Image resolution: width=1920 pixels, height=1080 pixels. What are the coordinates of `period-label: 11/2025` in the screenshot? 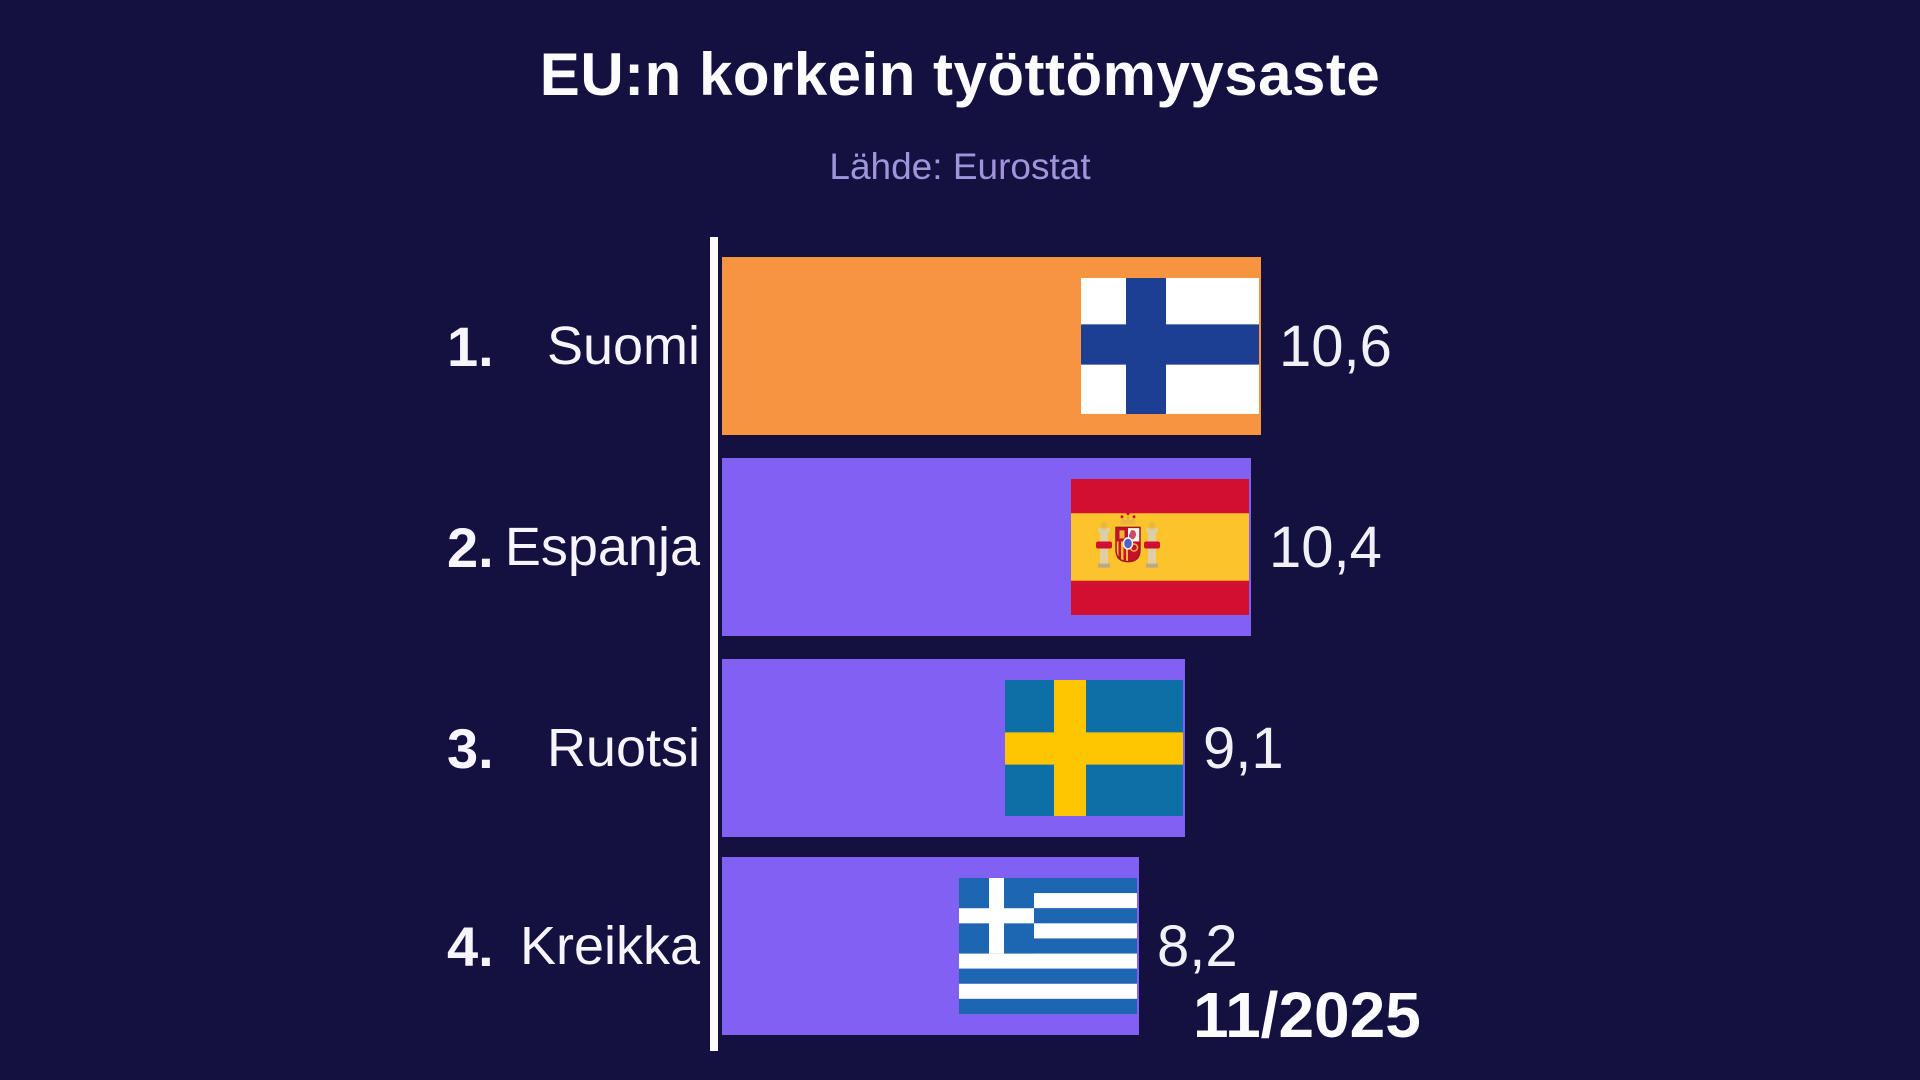 It's located at (1307, 1015).